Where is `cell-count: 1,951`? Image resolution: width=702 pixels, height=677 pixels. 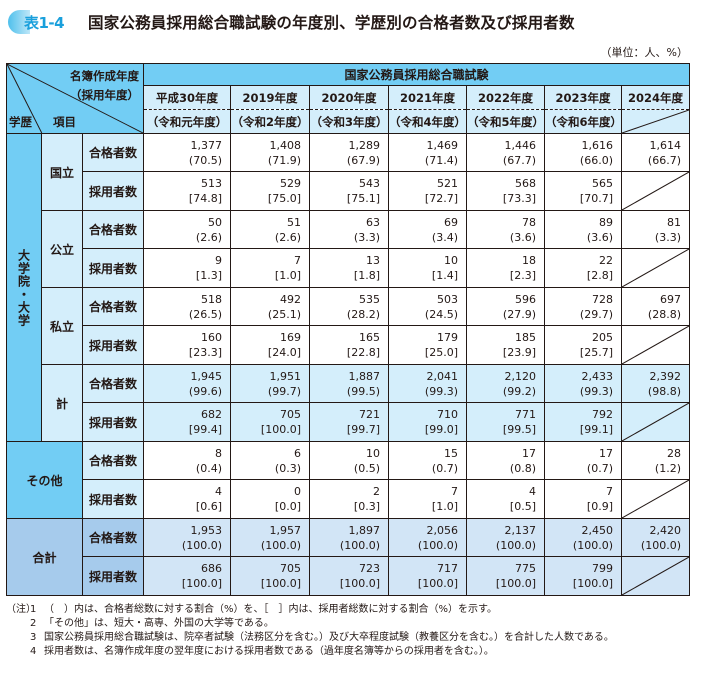 cell-count: 1,951 is located at coordinates (285, 376).